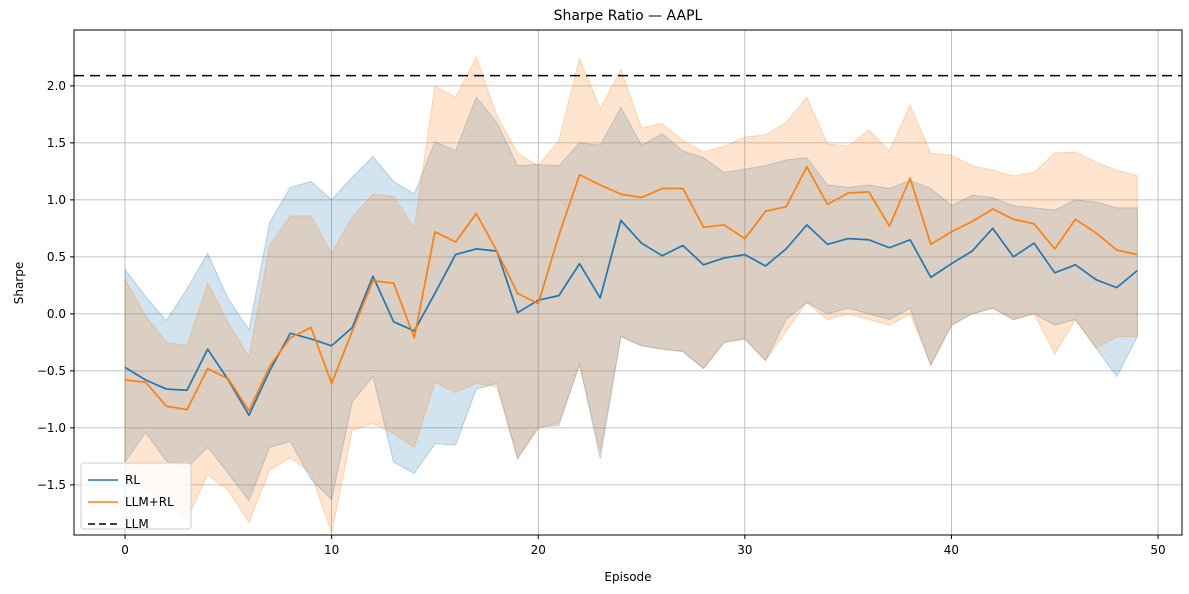  I want to click on x-tick-label: 40, so click(951, 550).